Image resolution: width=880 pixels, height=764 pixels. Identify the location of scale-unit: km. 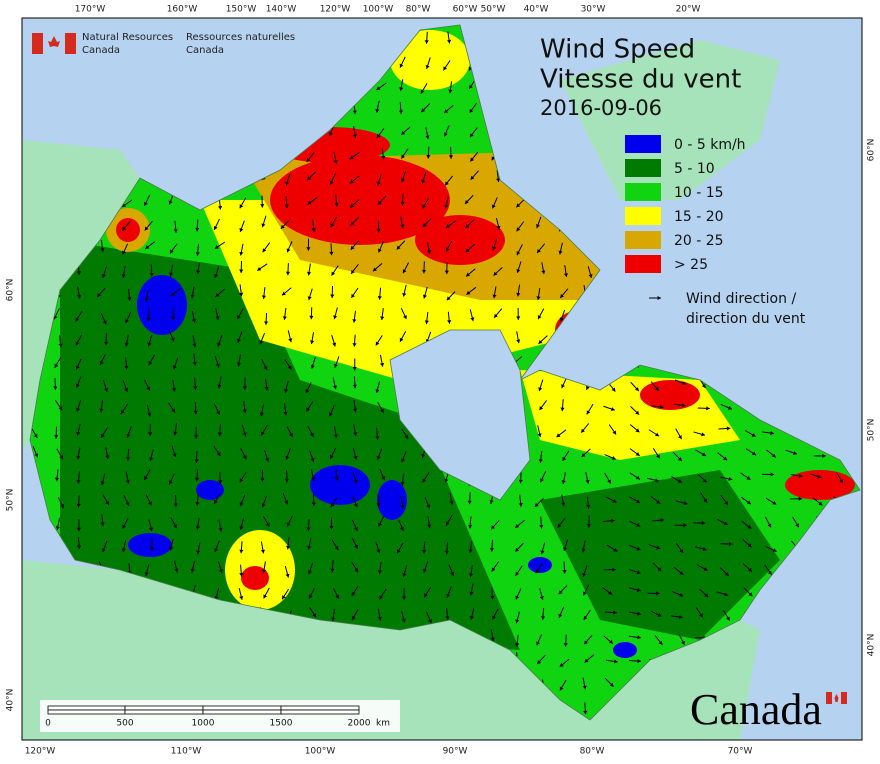
(383, 724).